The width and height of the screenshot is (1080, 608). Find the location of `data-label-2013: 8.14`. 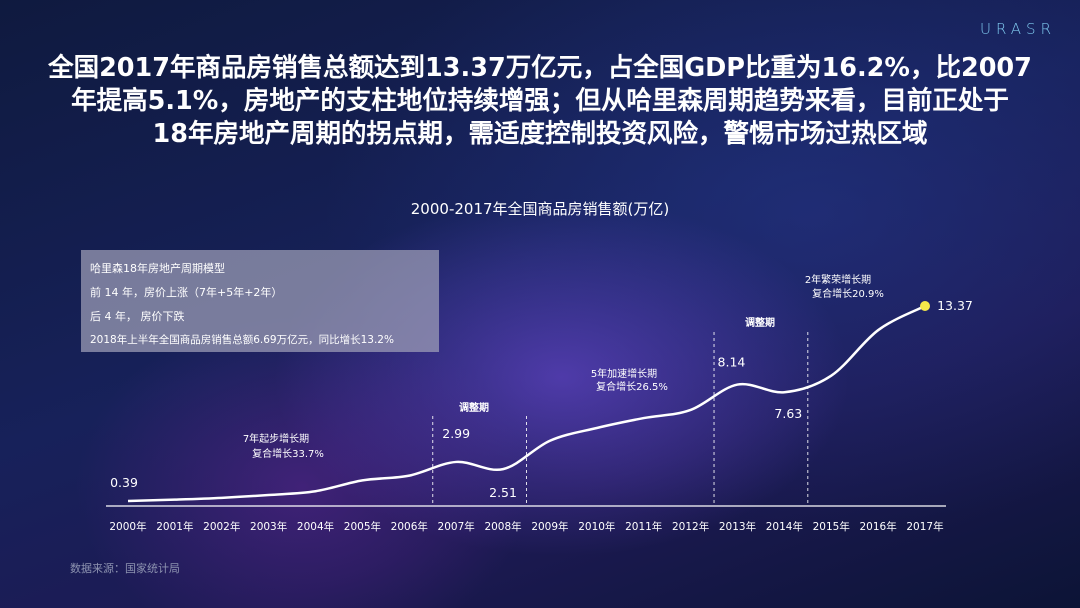

data-label-2013: 8.14 is located at coordinates (732, 362).